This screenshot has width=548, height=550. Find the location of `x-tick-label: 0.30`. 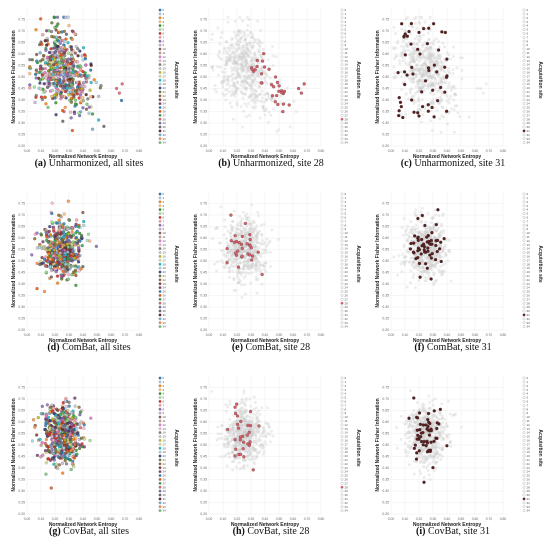

x-tick-label: 0.30 is located at coordinates (433, 335).